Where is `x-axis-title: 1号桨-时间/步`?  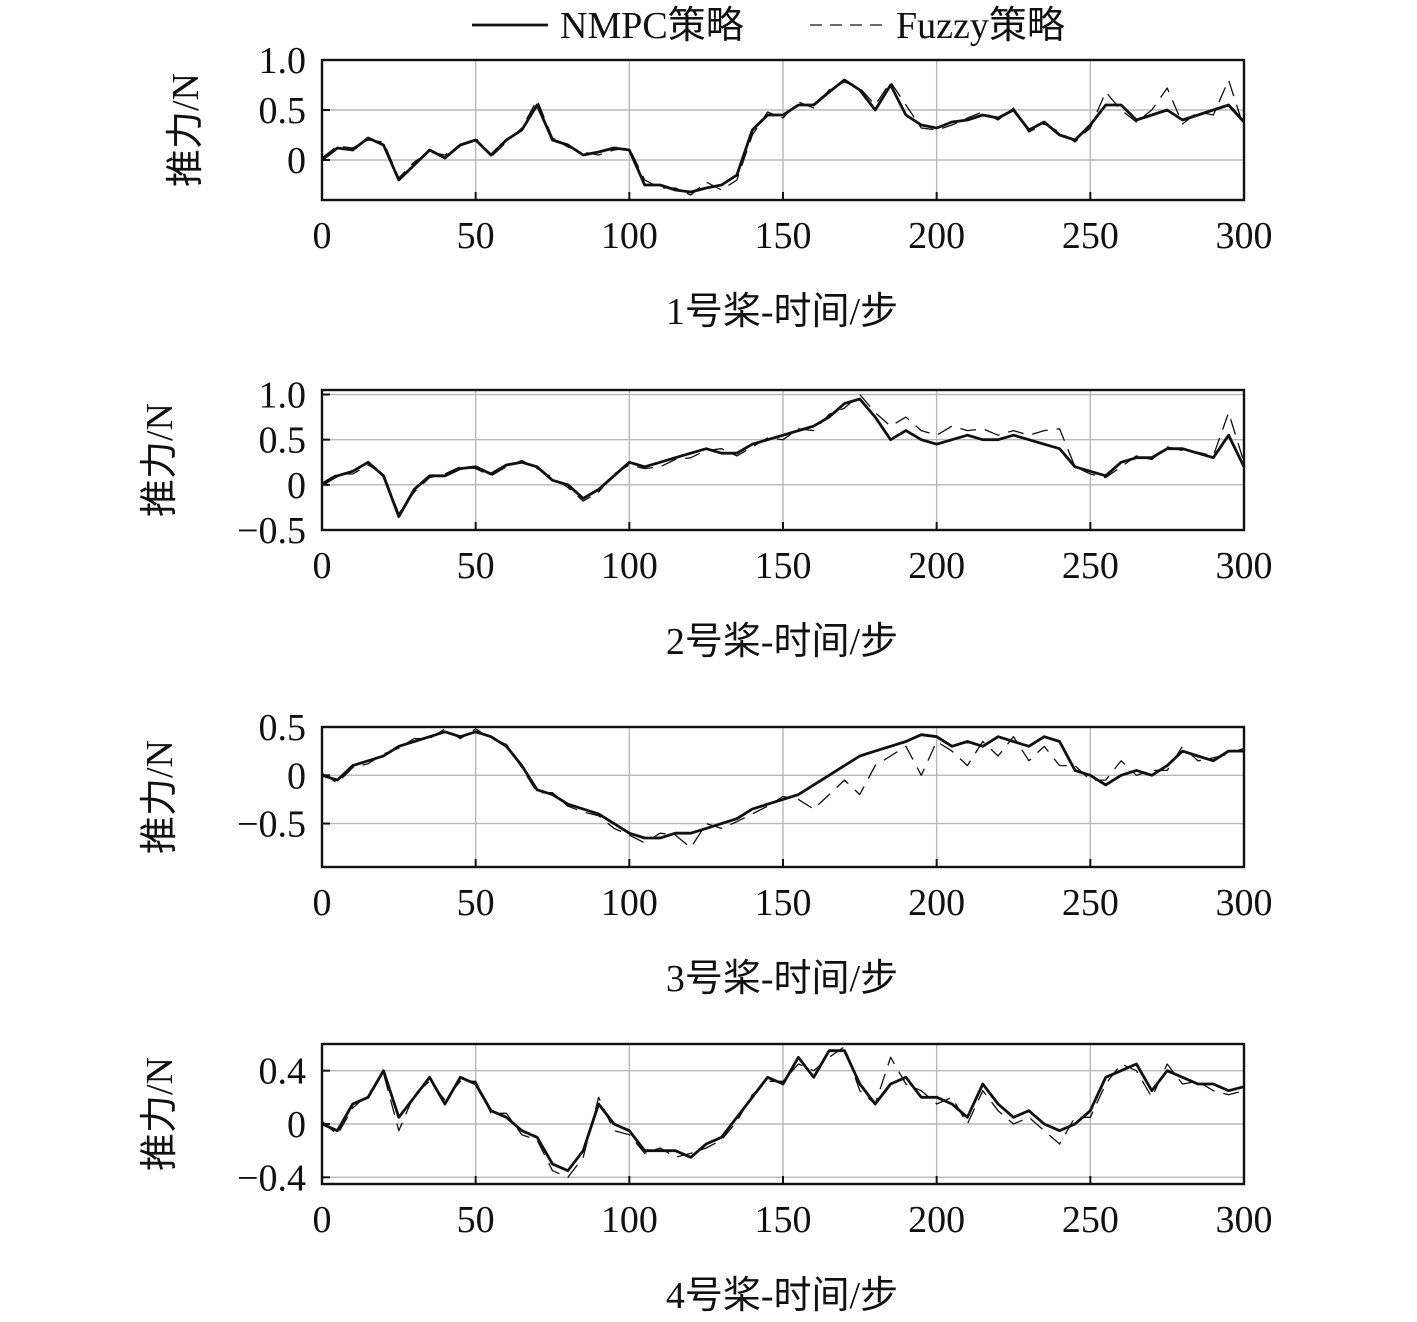 x-axis-title: 1号桨-时间/步 is located at coordinates (782, 312).